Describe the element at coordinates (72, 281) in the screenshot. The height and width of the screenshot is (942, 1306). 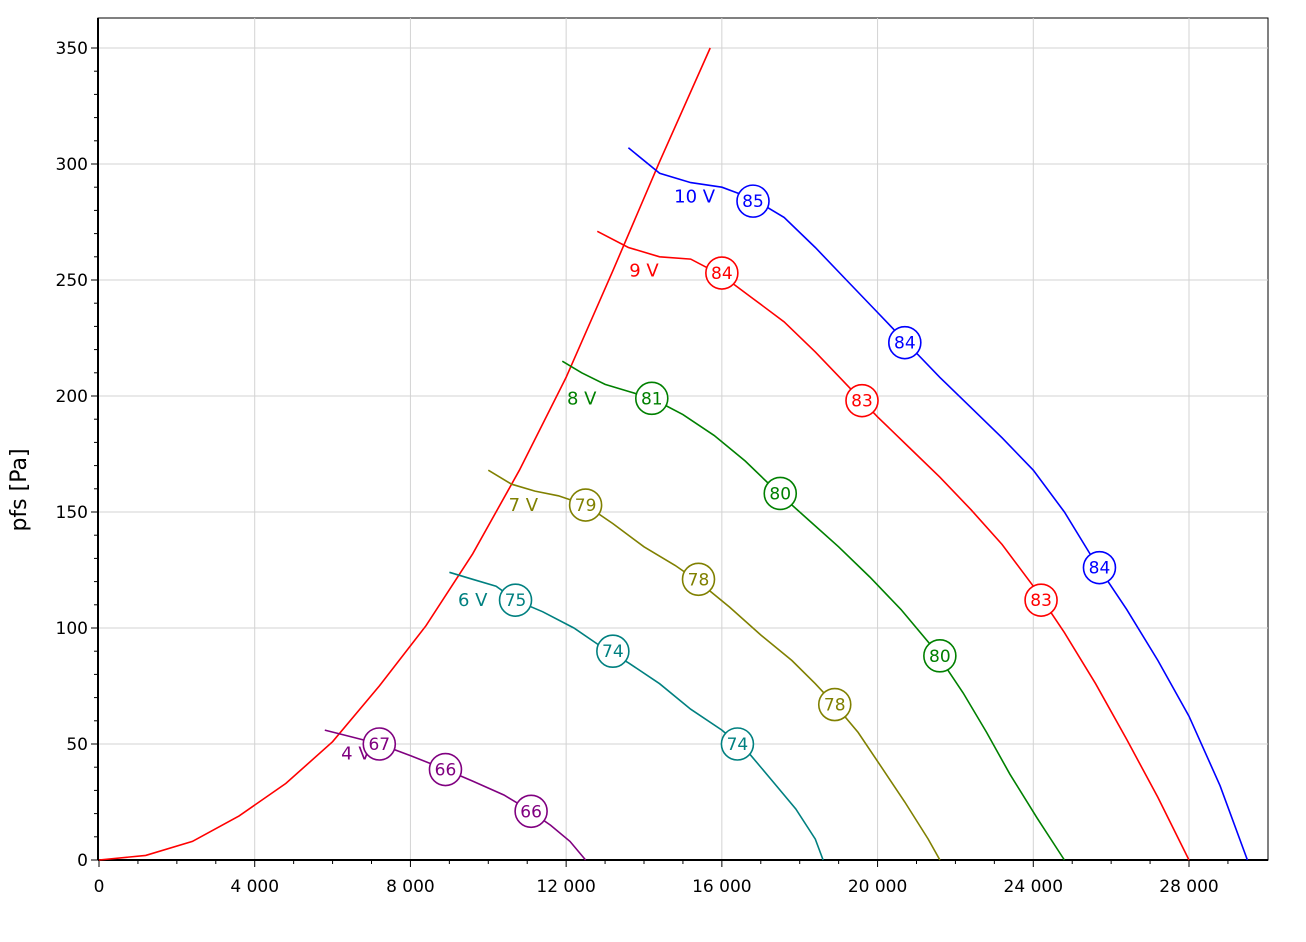
I see `y-tick-label: 250` at that location.